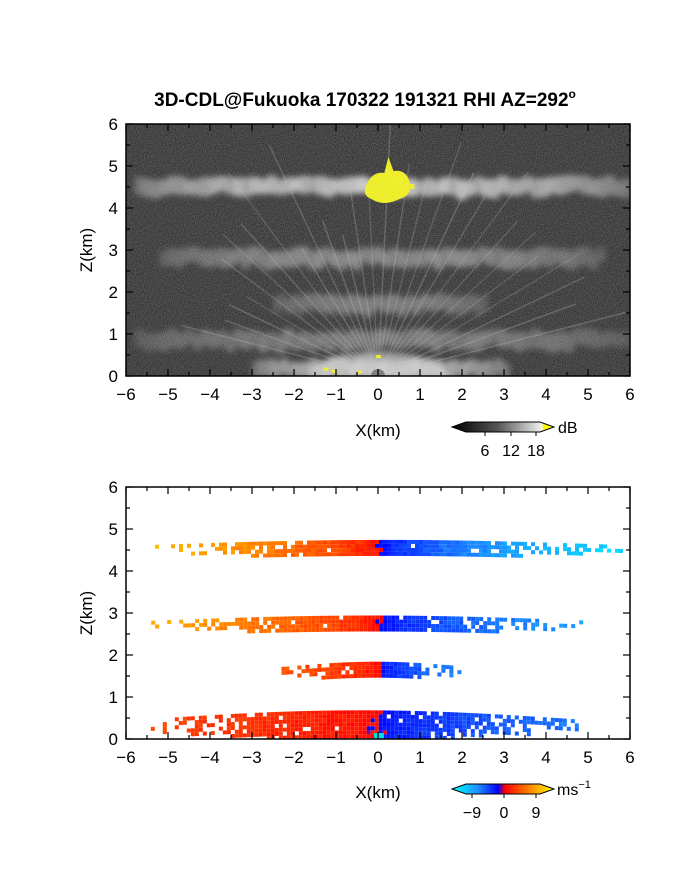  What do you see at coordinates (419, 394) in the screenshot?
I see `snr-x-tick-label: 1` at bounding box center [419, 394].